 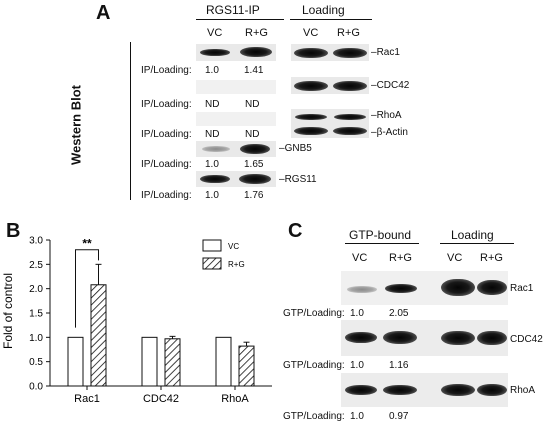 What do you see at coordinates (236, 87) in the screenshot?
I see `ip-blot-cdc42` at bounding box center [236, 87].